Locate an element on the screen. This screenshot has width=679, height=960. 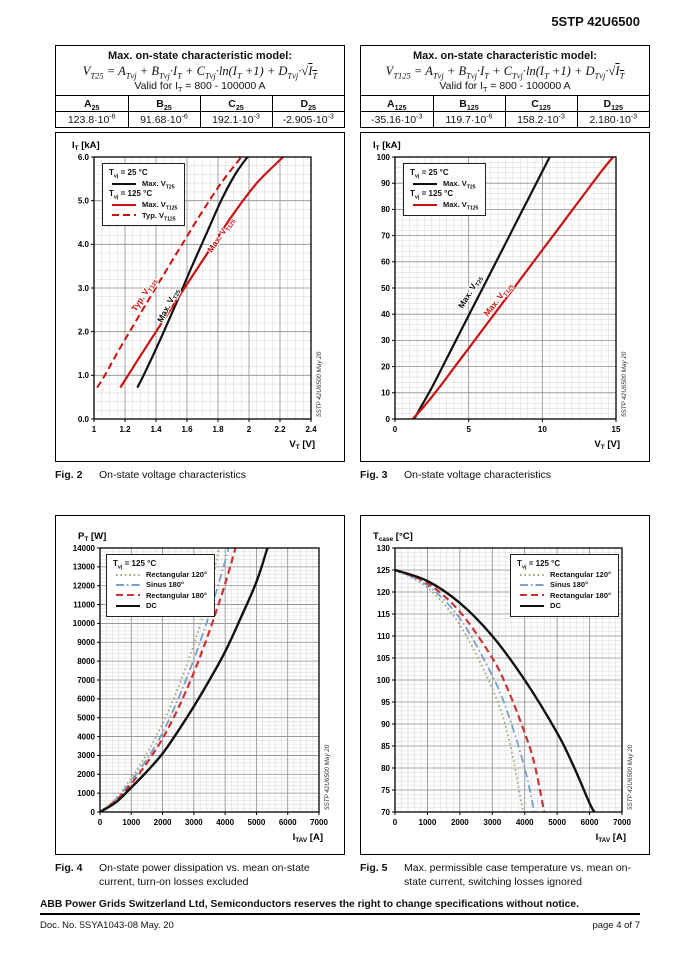
param-value: 158.2·10-3 is located at coordinates (540, 119).